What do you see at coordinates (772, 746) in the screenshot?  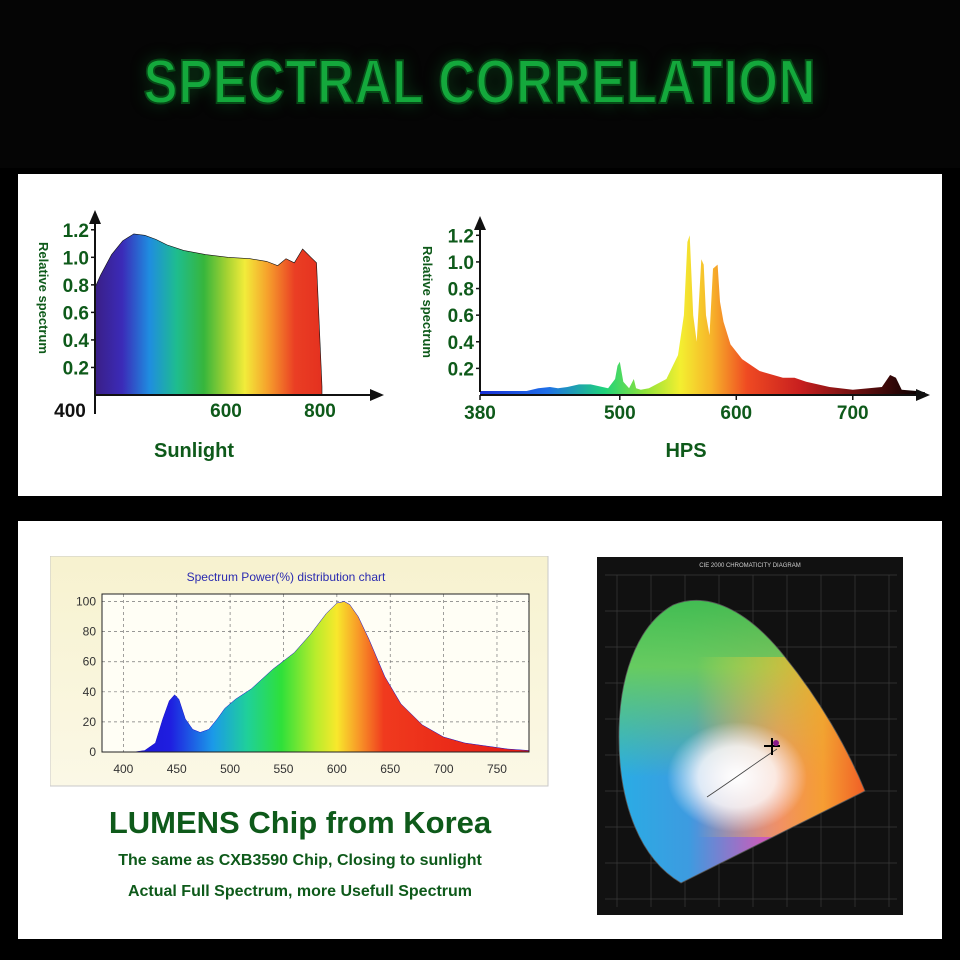 I see `cie-marker` at bounding box center [772, 746].